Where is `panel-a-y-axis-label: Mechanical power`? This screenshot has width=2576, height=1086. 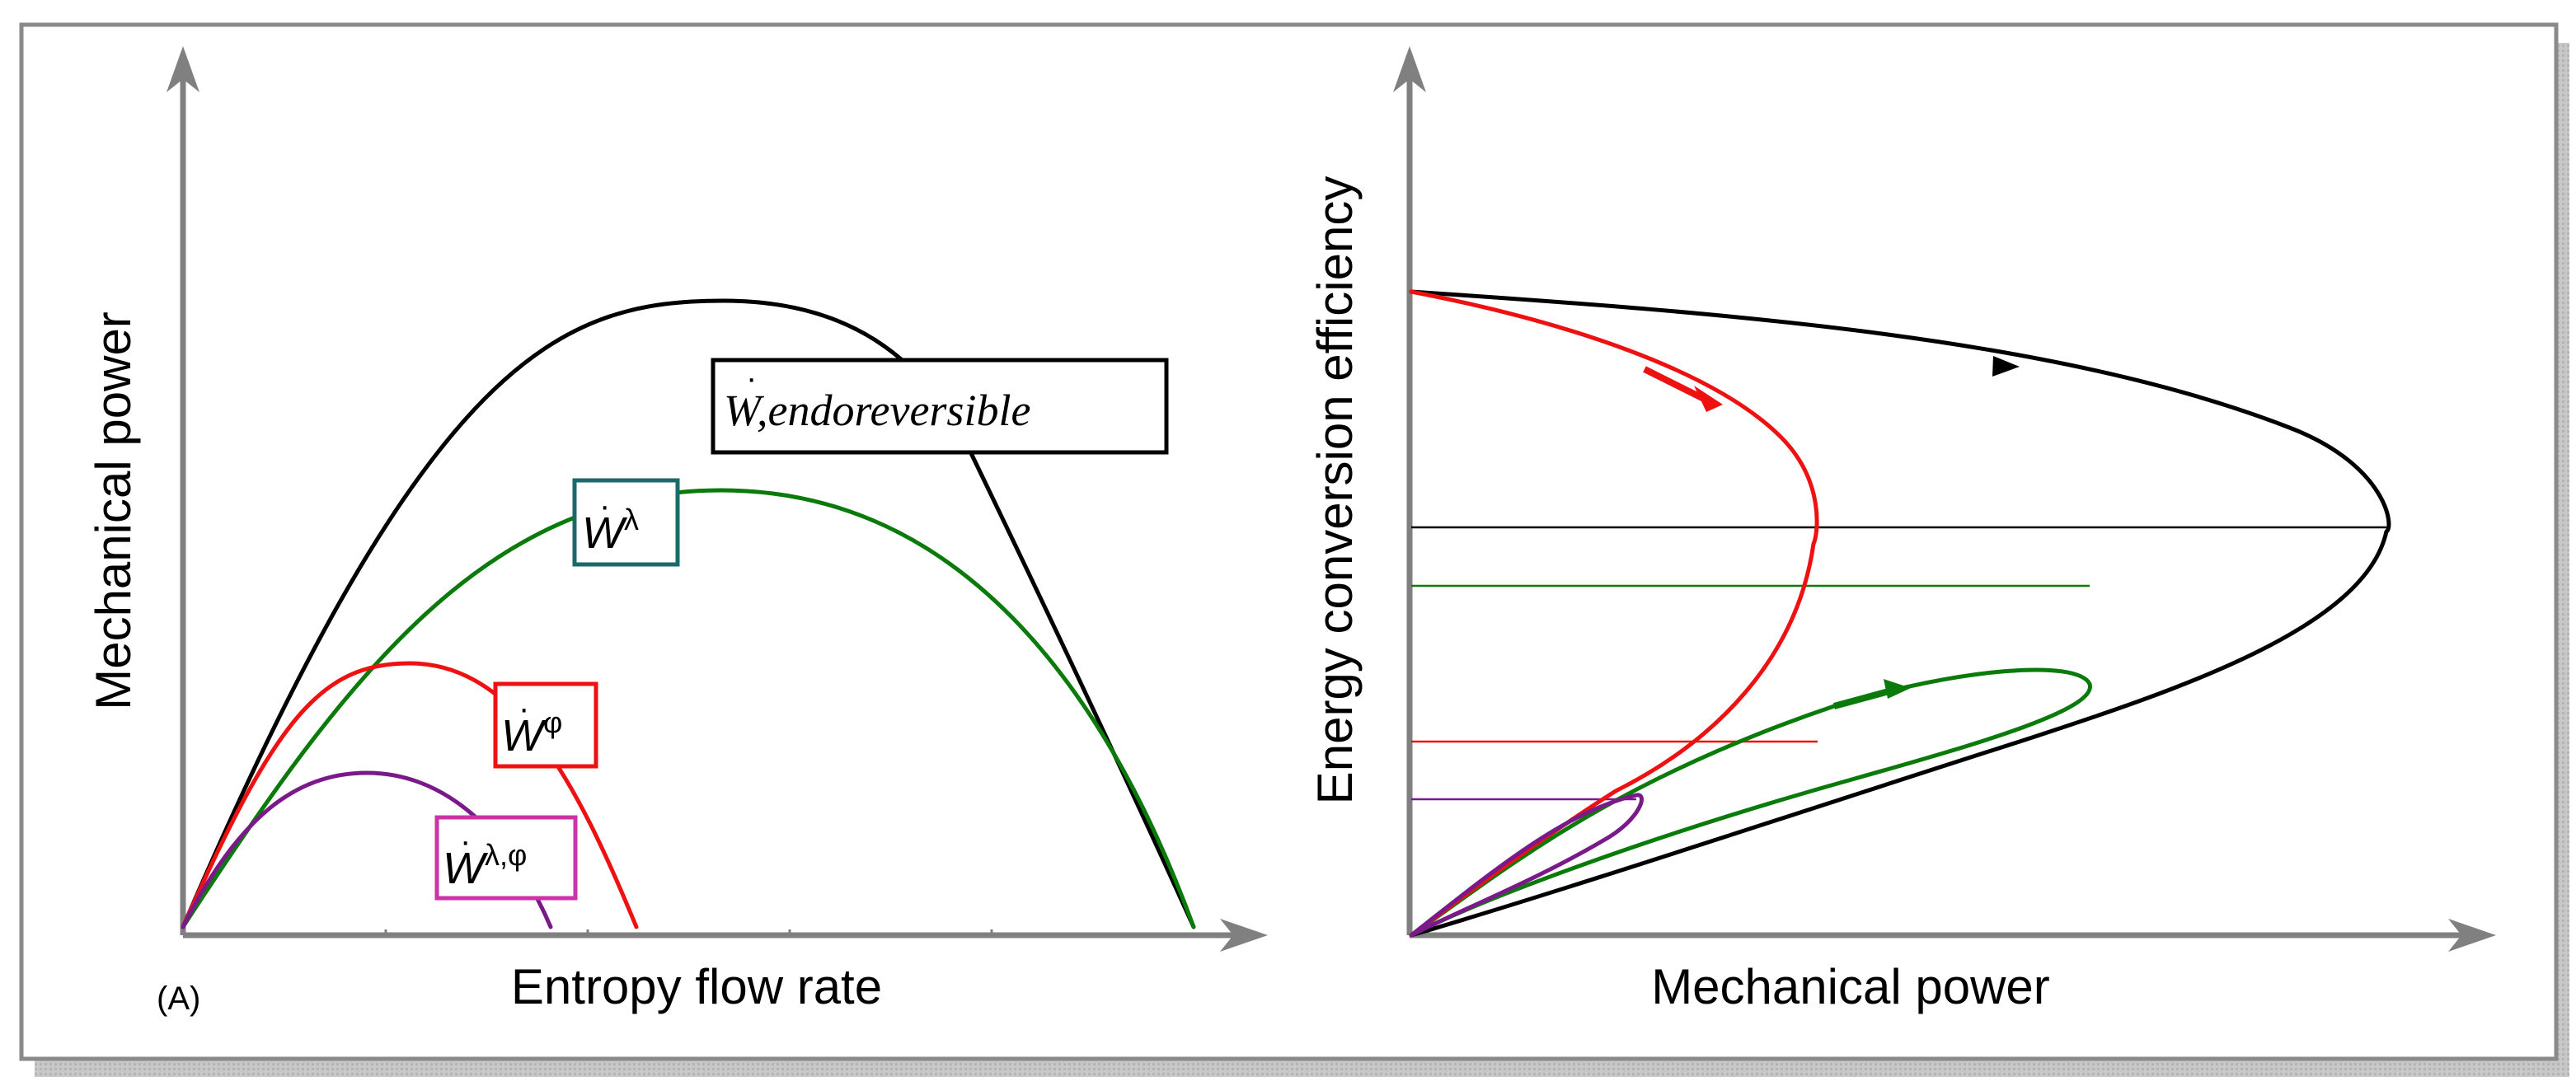 panel-a-y-axis-label: Mechanical power is located at coordinates (113, 510).